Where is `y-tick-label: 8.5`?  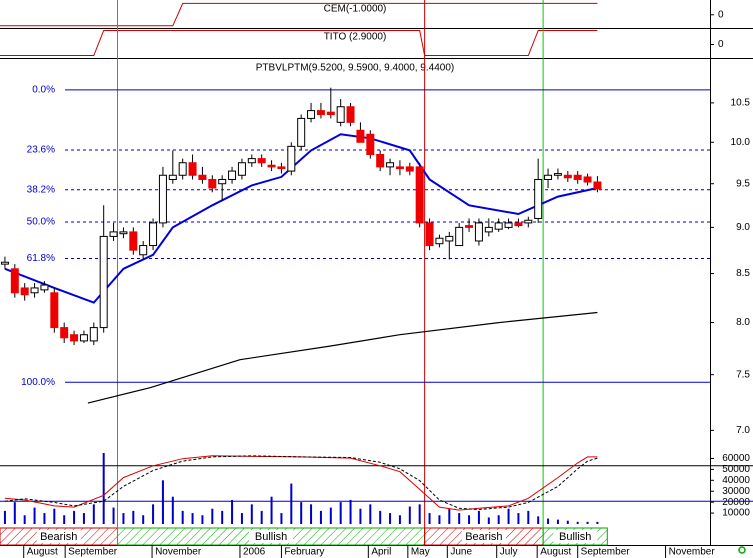
y-tick-label: 8.5 is located at coordinates (743, 273).